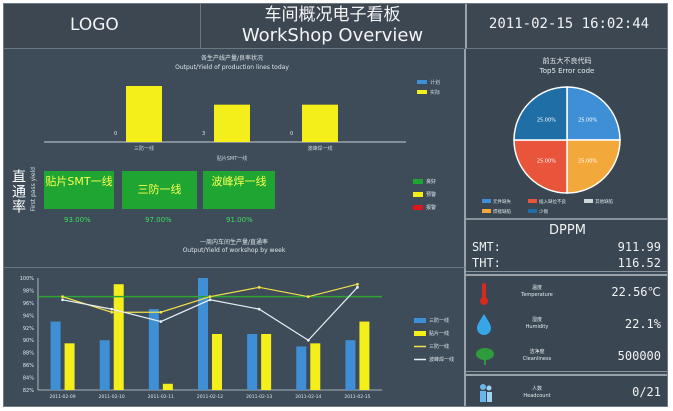 The height and width of the screenshot is (411, 673). I want to click on cleanliness-label-en: Cleanliness, so click(537, 359).